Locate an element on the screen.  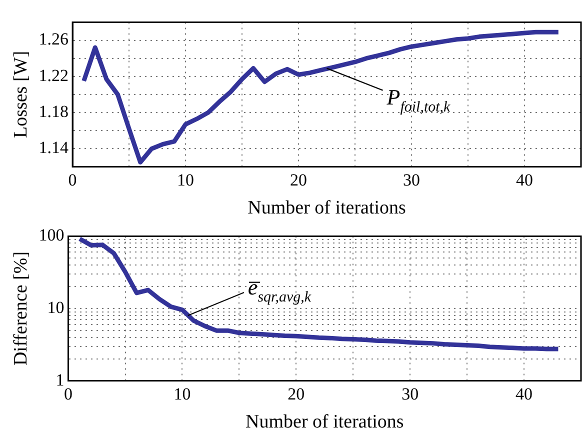
y-tick-label: 1 is located at coordinates (60, 380).